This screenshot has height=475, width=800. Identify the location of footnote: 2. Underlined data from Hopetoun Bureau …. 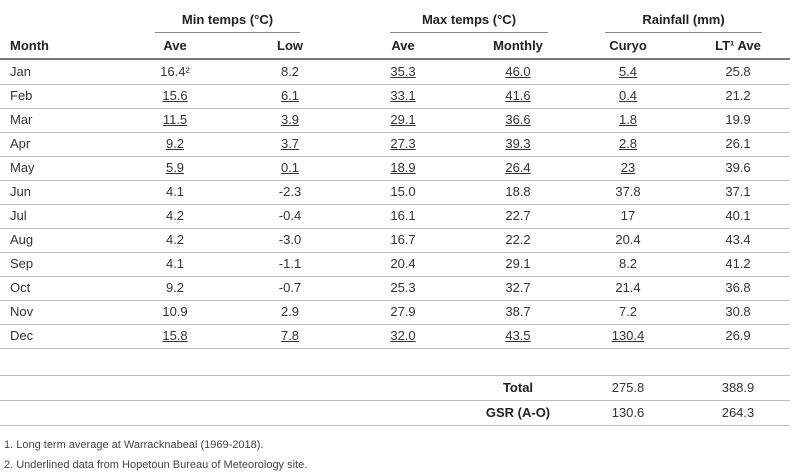
(156, 465).